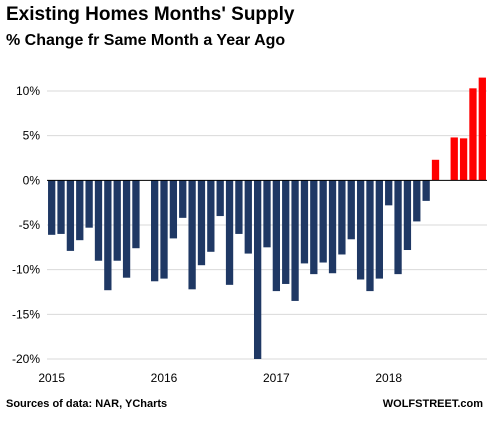  I want to click on y-tick-label: -15%, so click(26, 314).